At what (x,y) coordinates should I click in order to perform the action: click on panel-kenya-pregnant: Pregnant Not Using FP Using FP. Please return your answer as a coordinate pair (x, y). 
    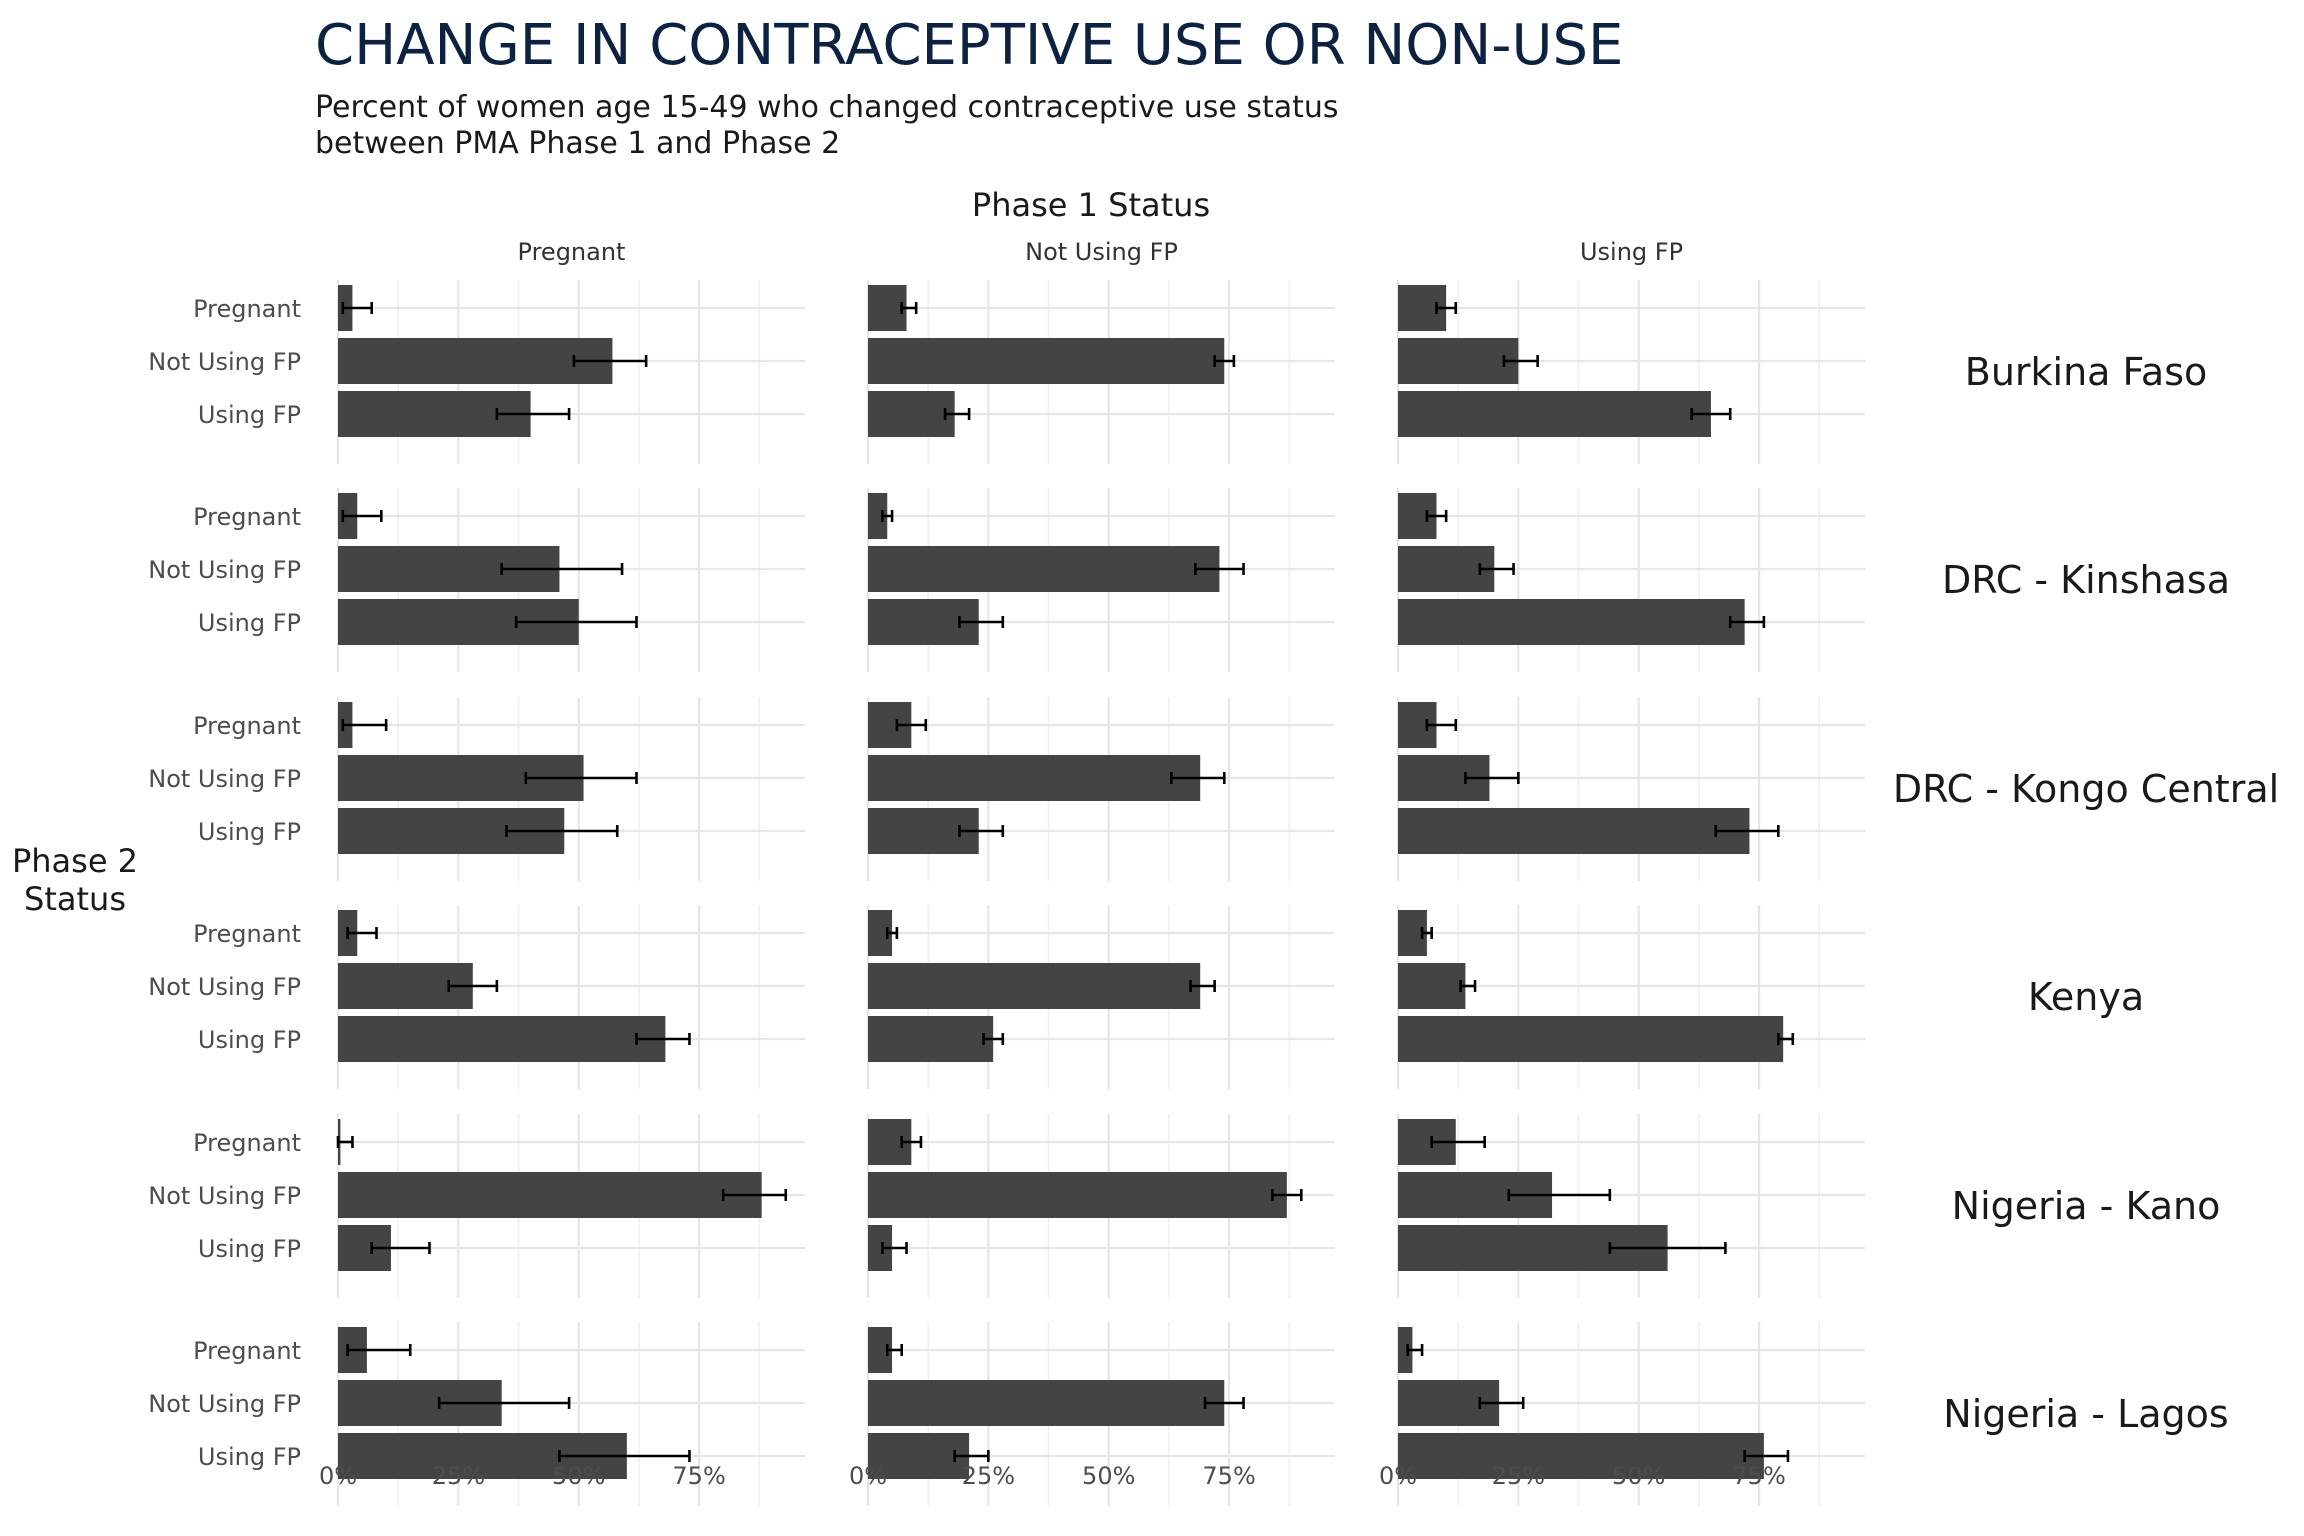
    Looking at the image, I should click on (476, 997).